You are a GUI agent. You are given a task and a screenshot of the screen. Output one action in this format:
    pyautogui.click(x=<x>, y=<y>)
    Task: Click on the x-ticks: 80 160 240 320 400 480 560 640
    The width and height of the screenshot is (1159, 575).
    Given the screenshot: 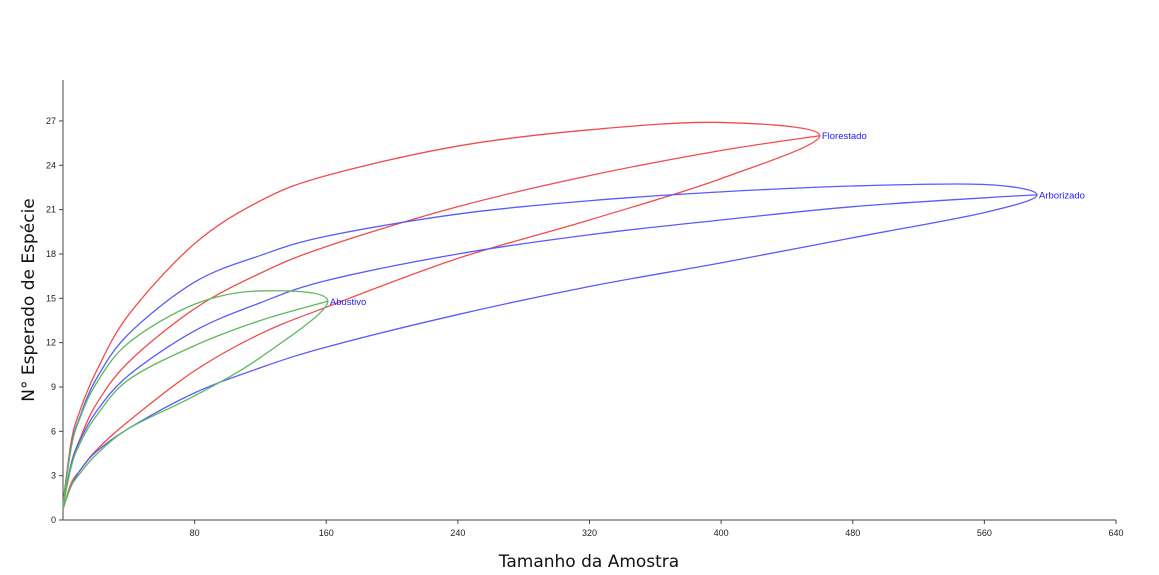 What is the action you would take?
    pyautogui.click(x=657, y=529)
    